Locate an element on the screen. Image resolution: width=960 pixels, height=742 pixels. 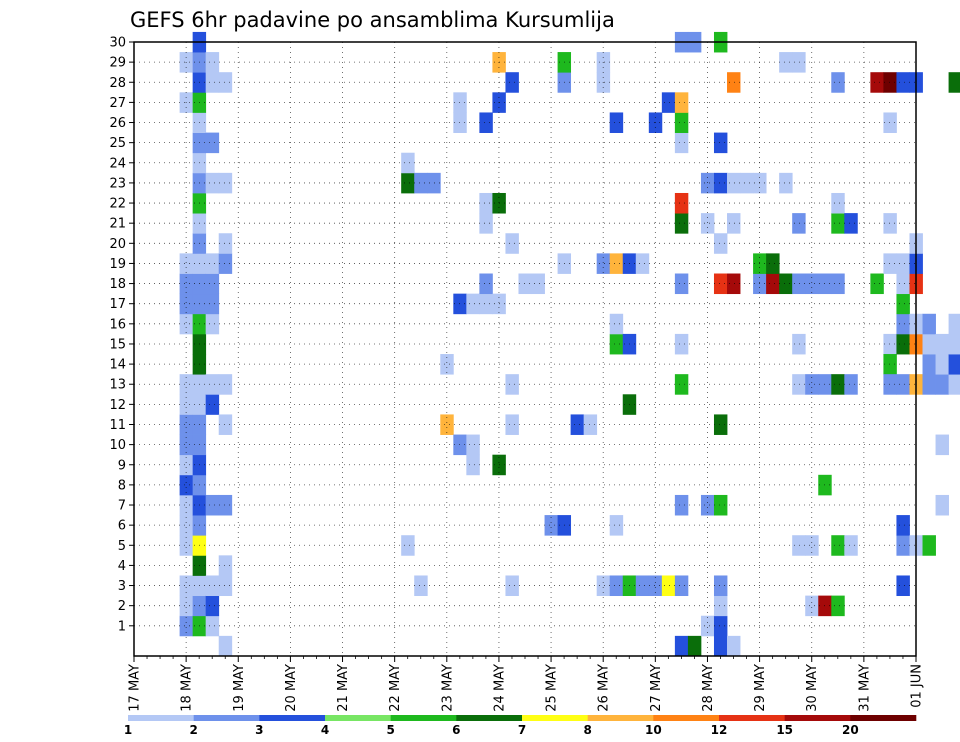
colorbar-label: 3 is located at coordinates (259, 730).